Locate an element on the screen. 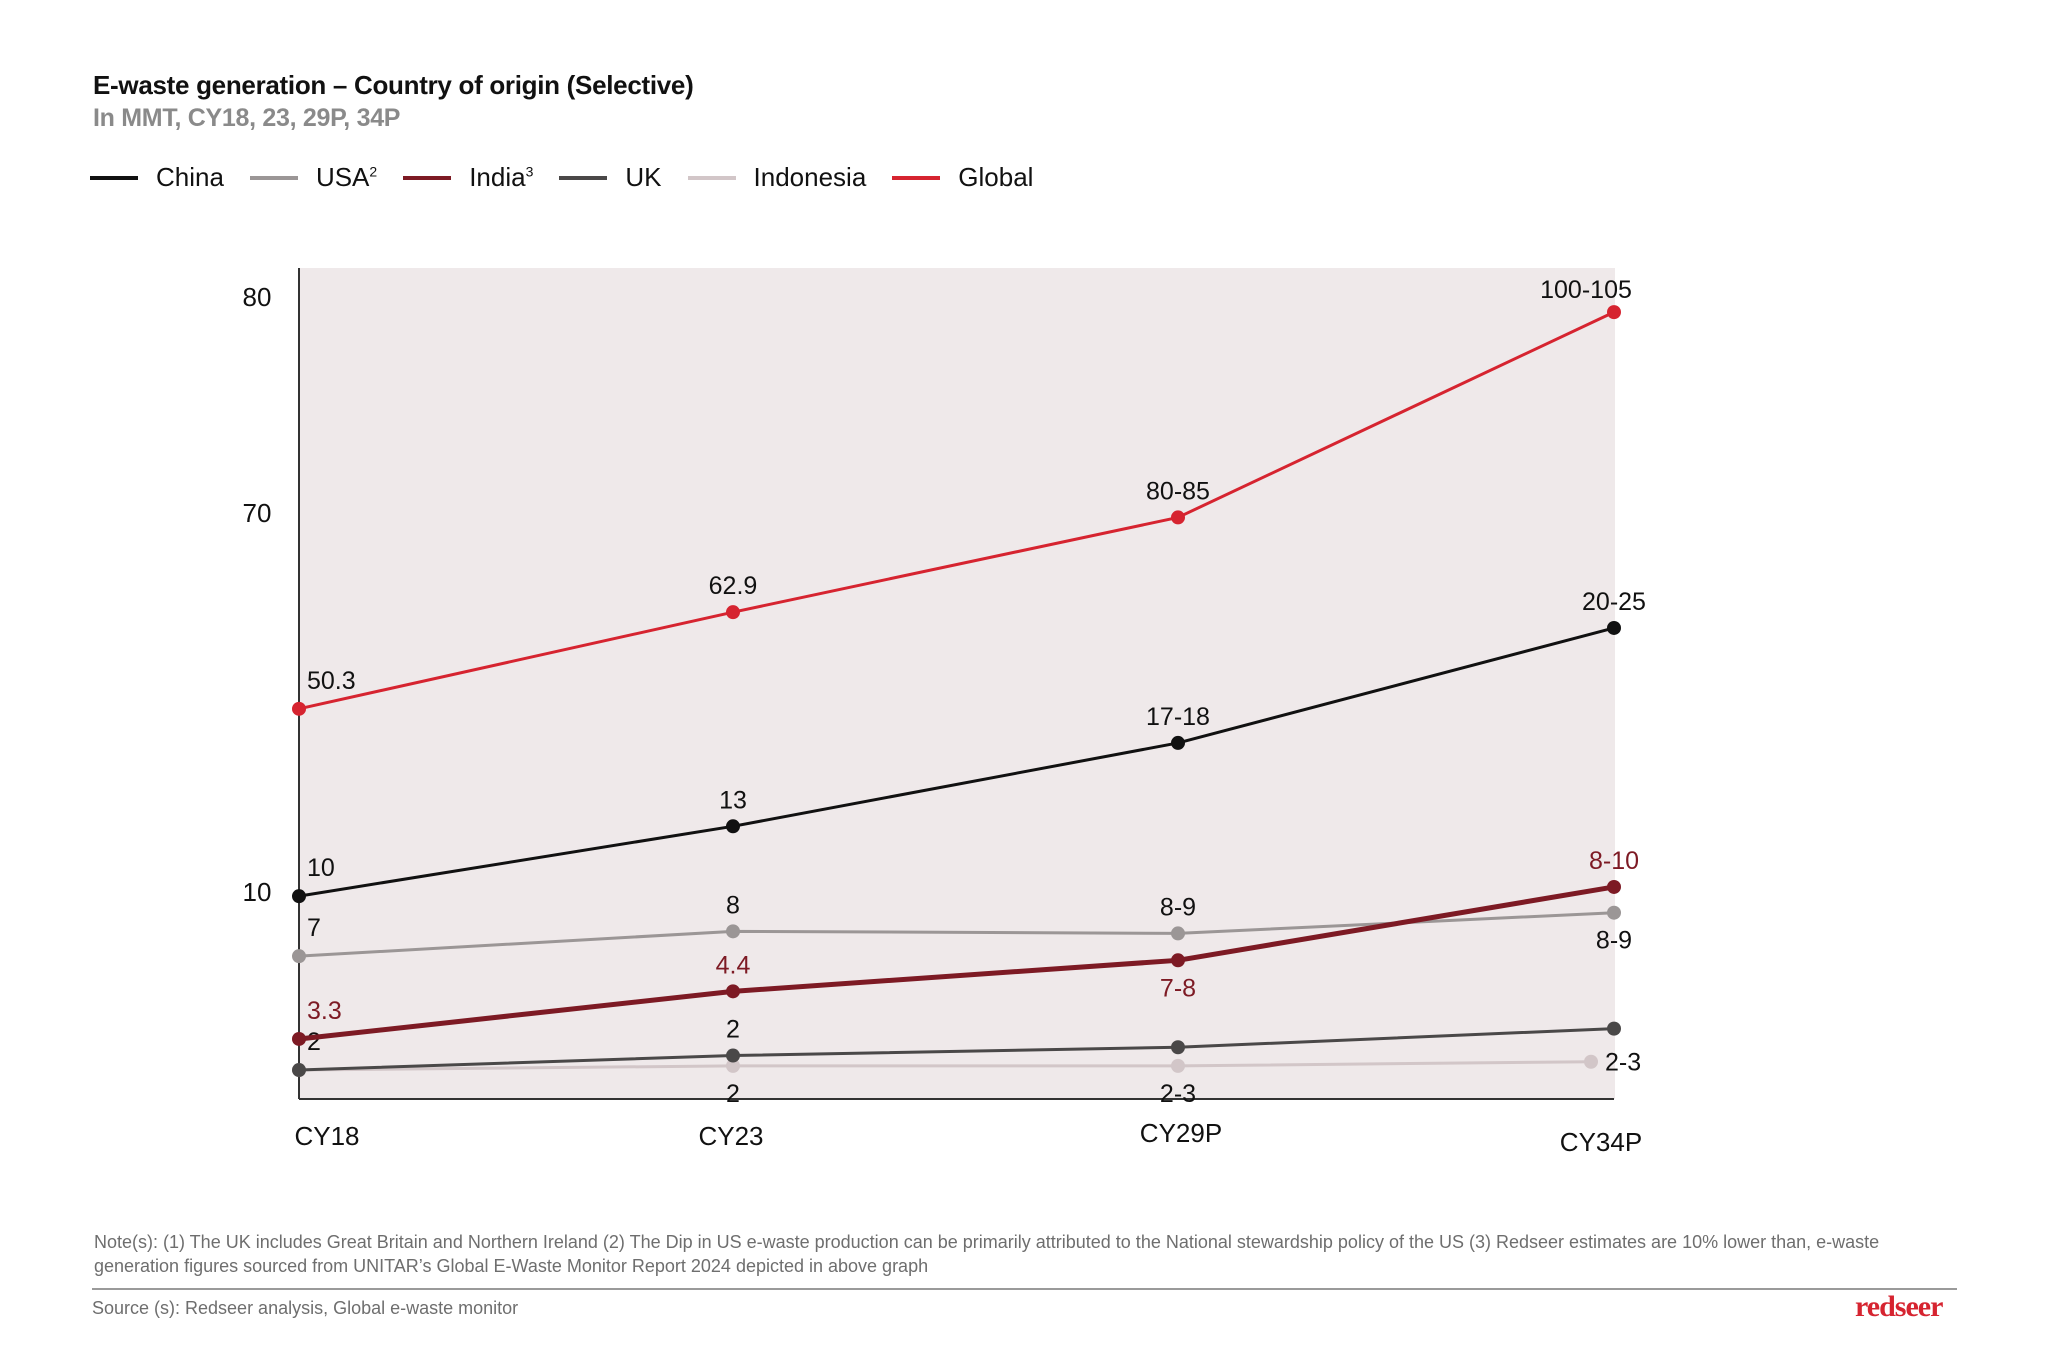 The height and width of the screenshot is (1372, 2048). data-label-india: 3.3 is located at coordinates (324, 1011).